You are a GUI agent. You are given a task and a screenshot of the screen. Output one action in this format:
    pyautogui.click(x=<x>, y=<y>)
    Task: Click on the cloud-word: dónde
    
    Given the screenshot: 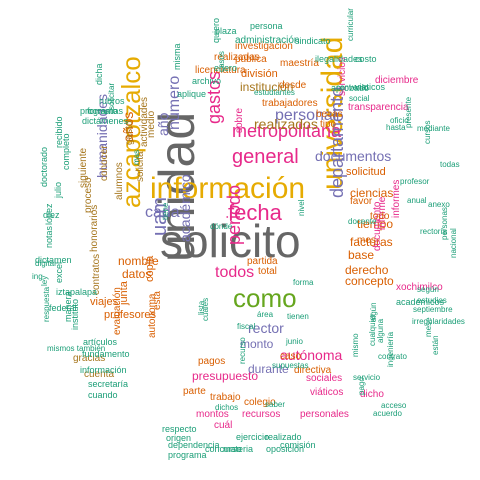 What is the action you would take?
    pyautogui.click(x=221, y=226)
    